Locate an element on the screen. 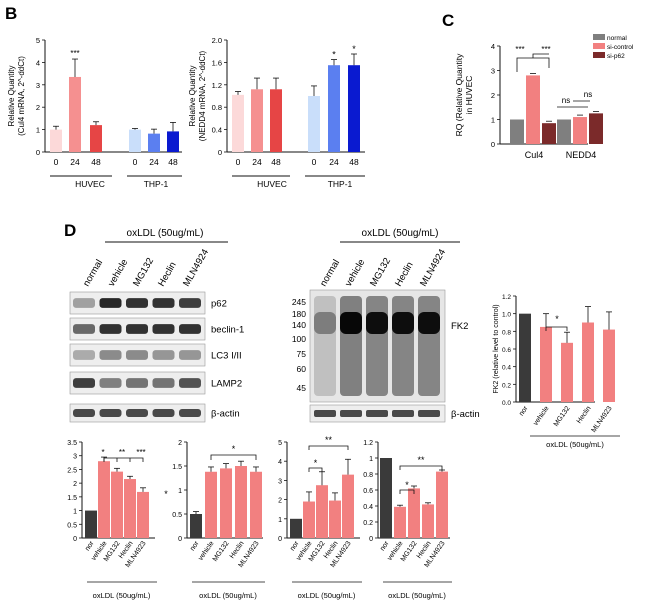 The width and height of the screenshot is (650, 605). d1-side-significance: * is located at coordinates (166, 494).